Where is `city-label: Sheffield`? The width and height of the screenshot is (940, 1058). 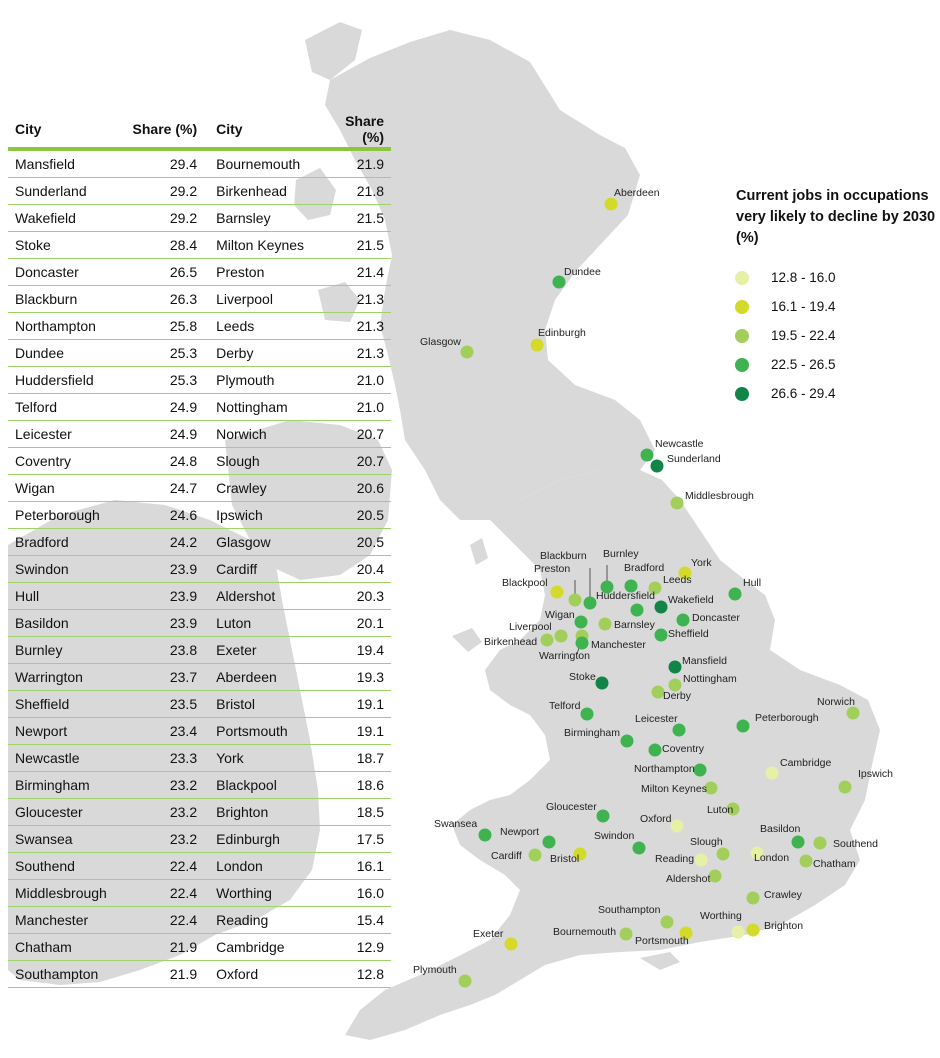
city-label: Sheffield is located at coordinates (688, 634).